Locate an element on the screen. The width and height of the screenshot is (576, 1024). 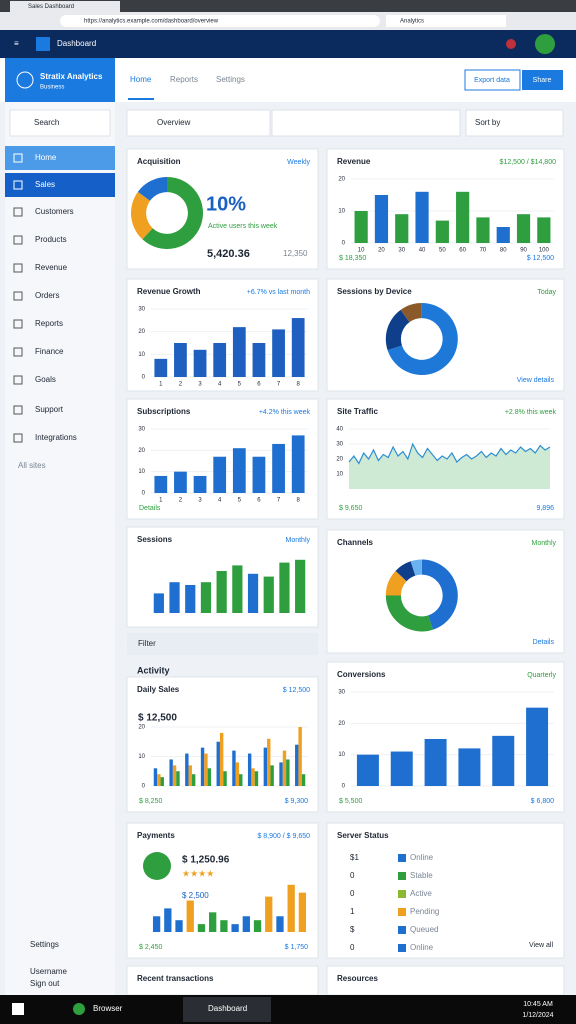
x-tick-label: 2 is located at coordinates (181, 385).